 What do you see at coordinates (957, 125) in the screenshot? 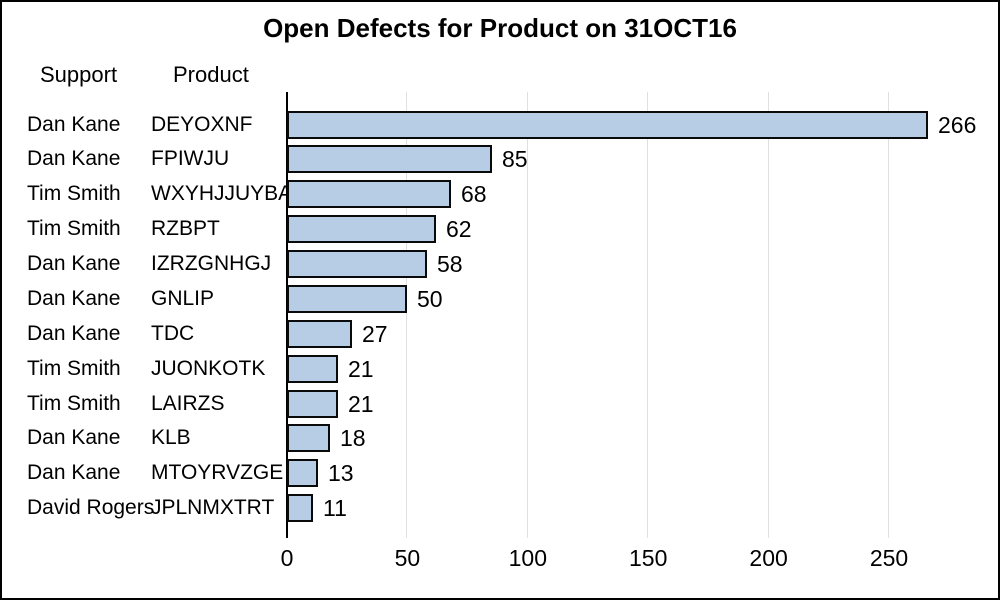
I see `bar-value-label: 266` at bounding box center [957, 125].